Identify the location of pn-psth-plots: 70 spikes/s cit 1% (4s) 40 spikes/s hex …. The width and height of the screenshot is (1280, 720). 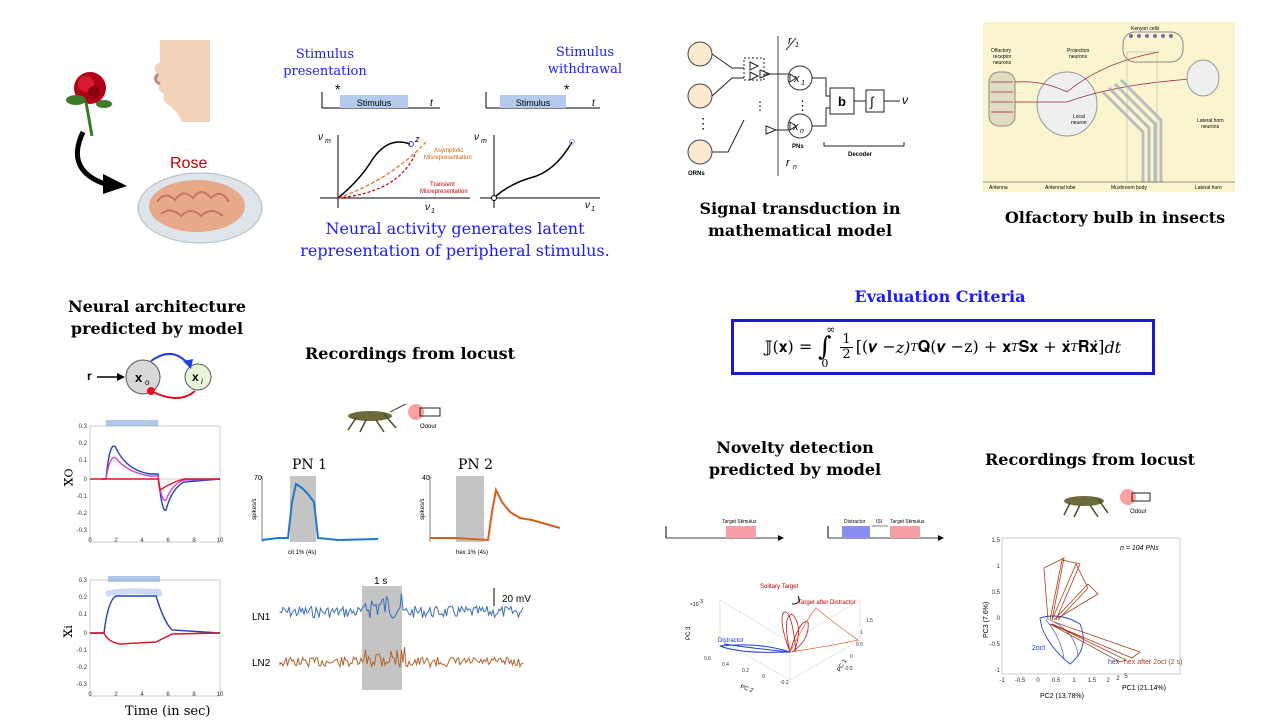
(406, 515).